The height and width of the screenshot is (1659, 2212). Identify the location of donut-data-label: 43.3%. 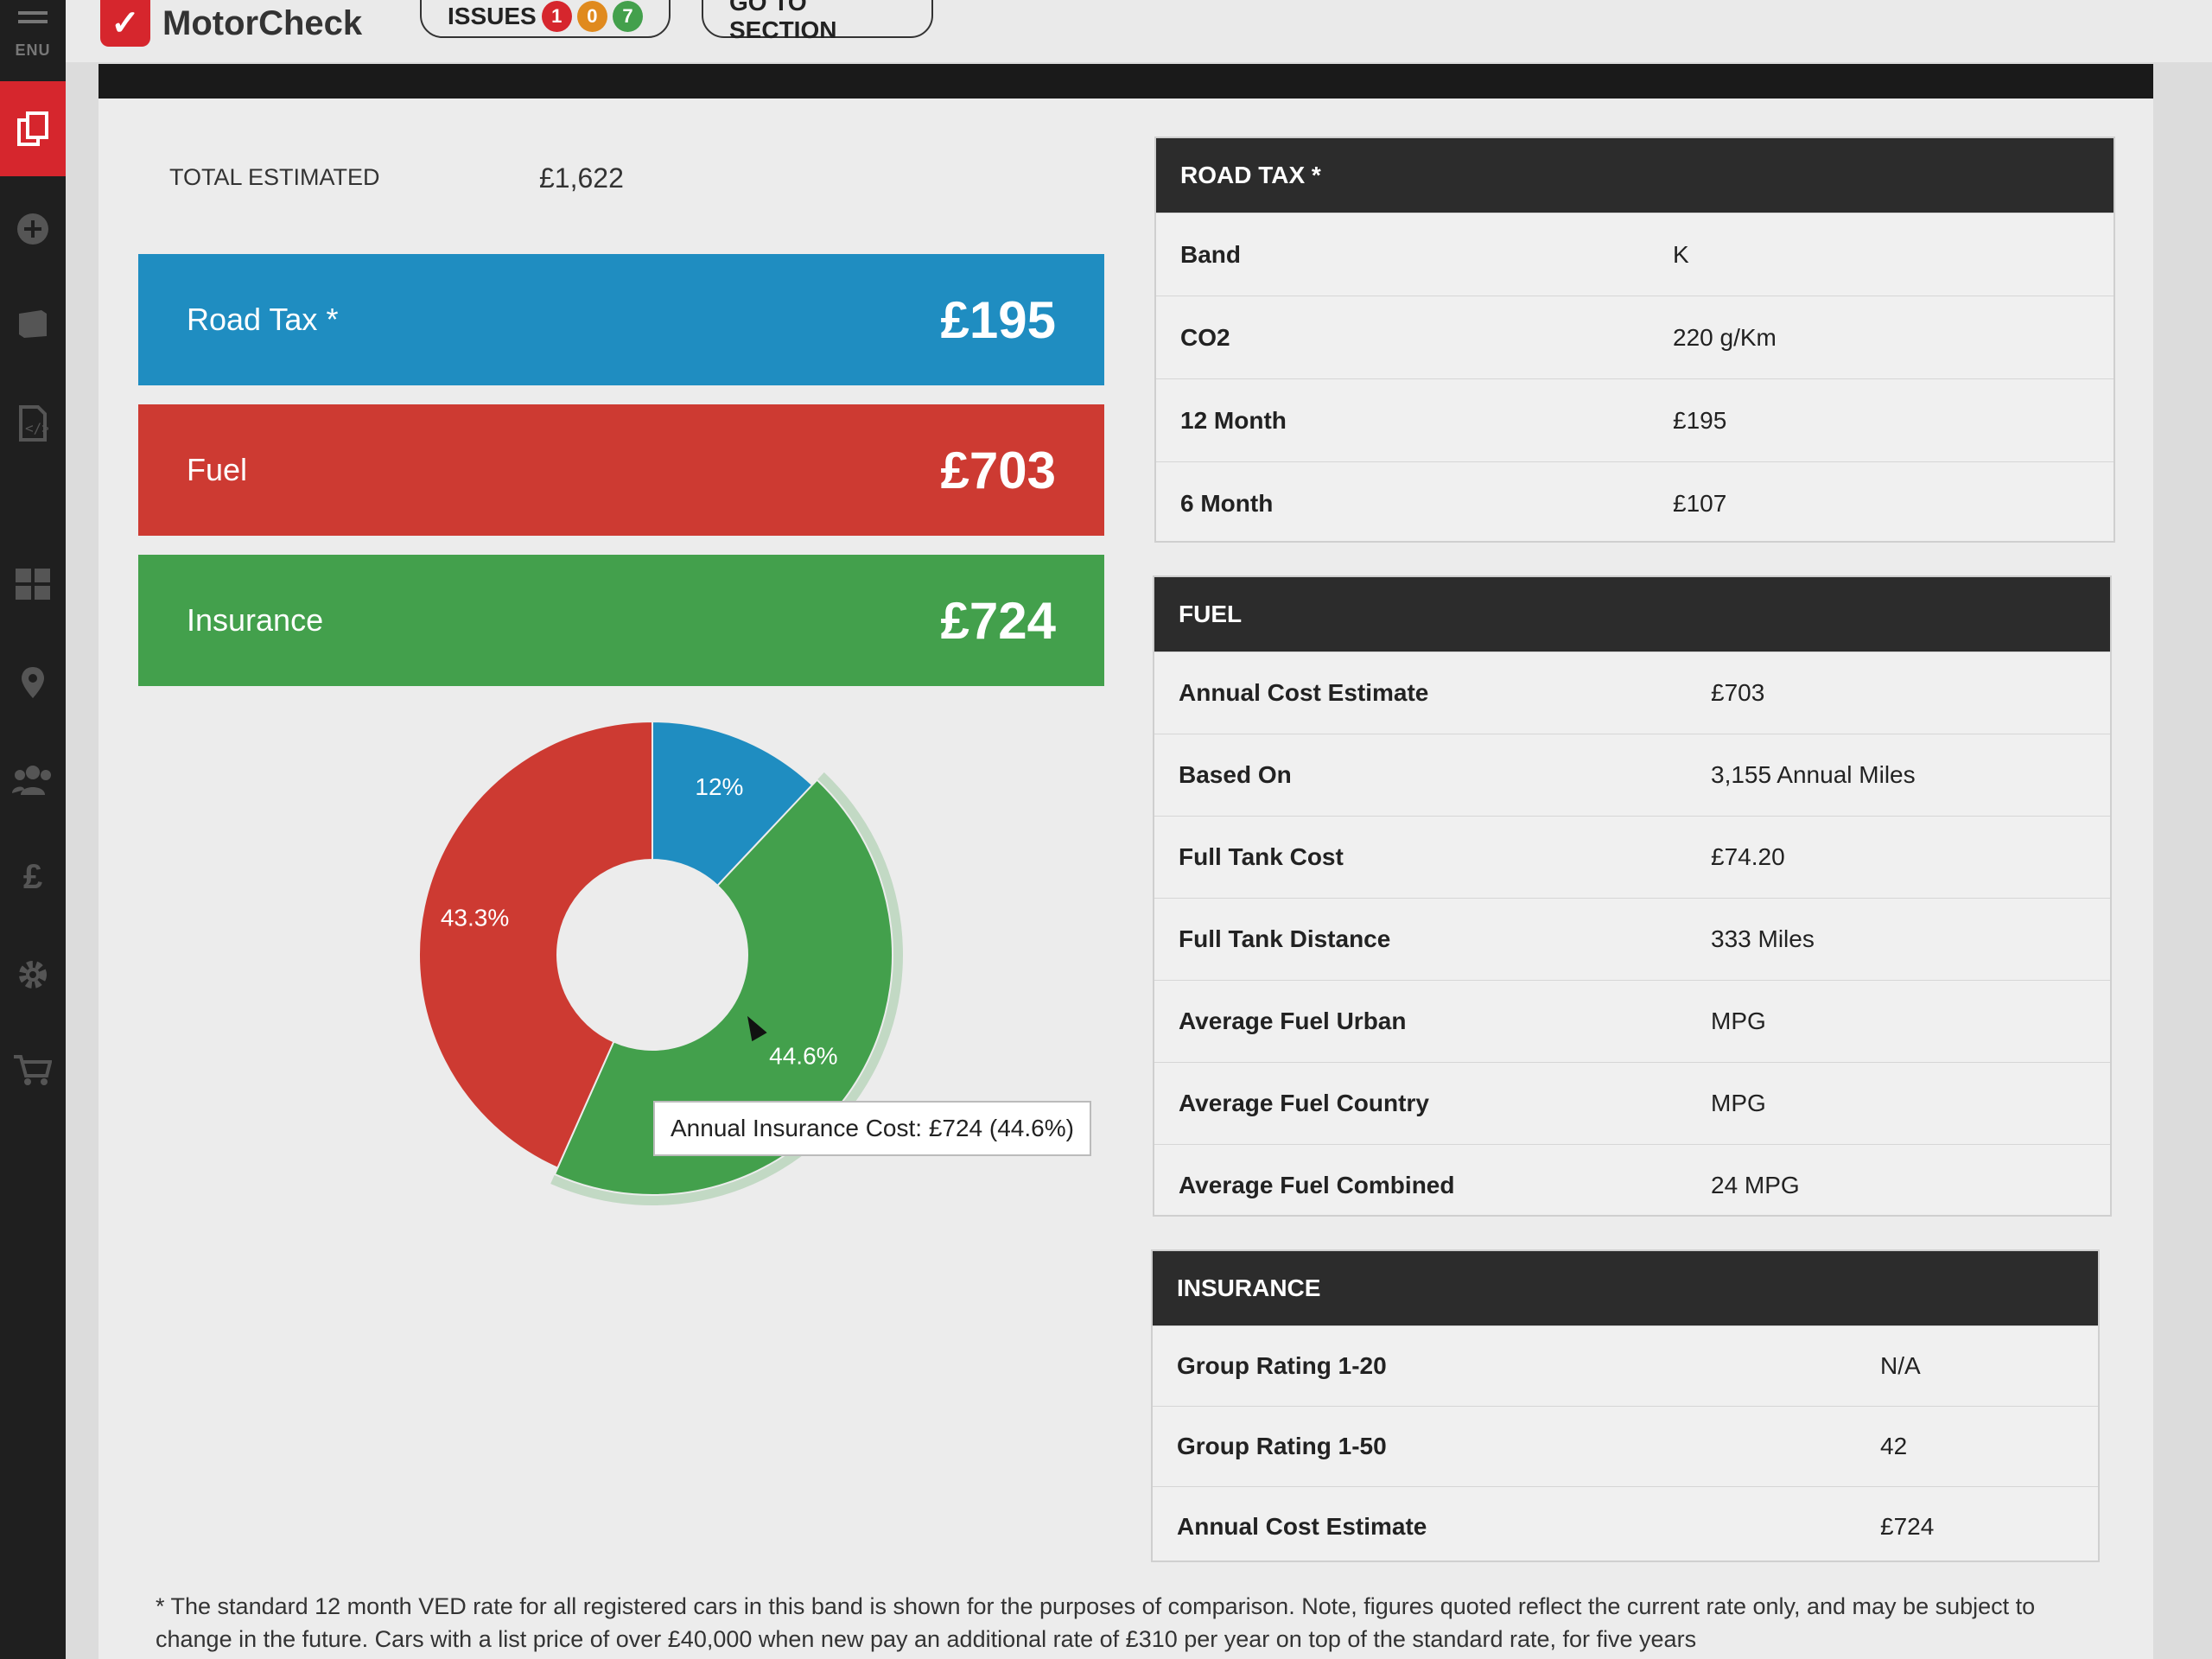
(475, 917).